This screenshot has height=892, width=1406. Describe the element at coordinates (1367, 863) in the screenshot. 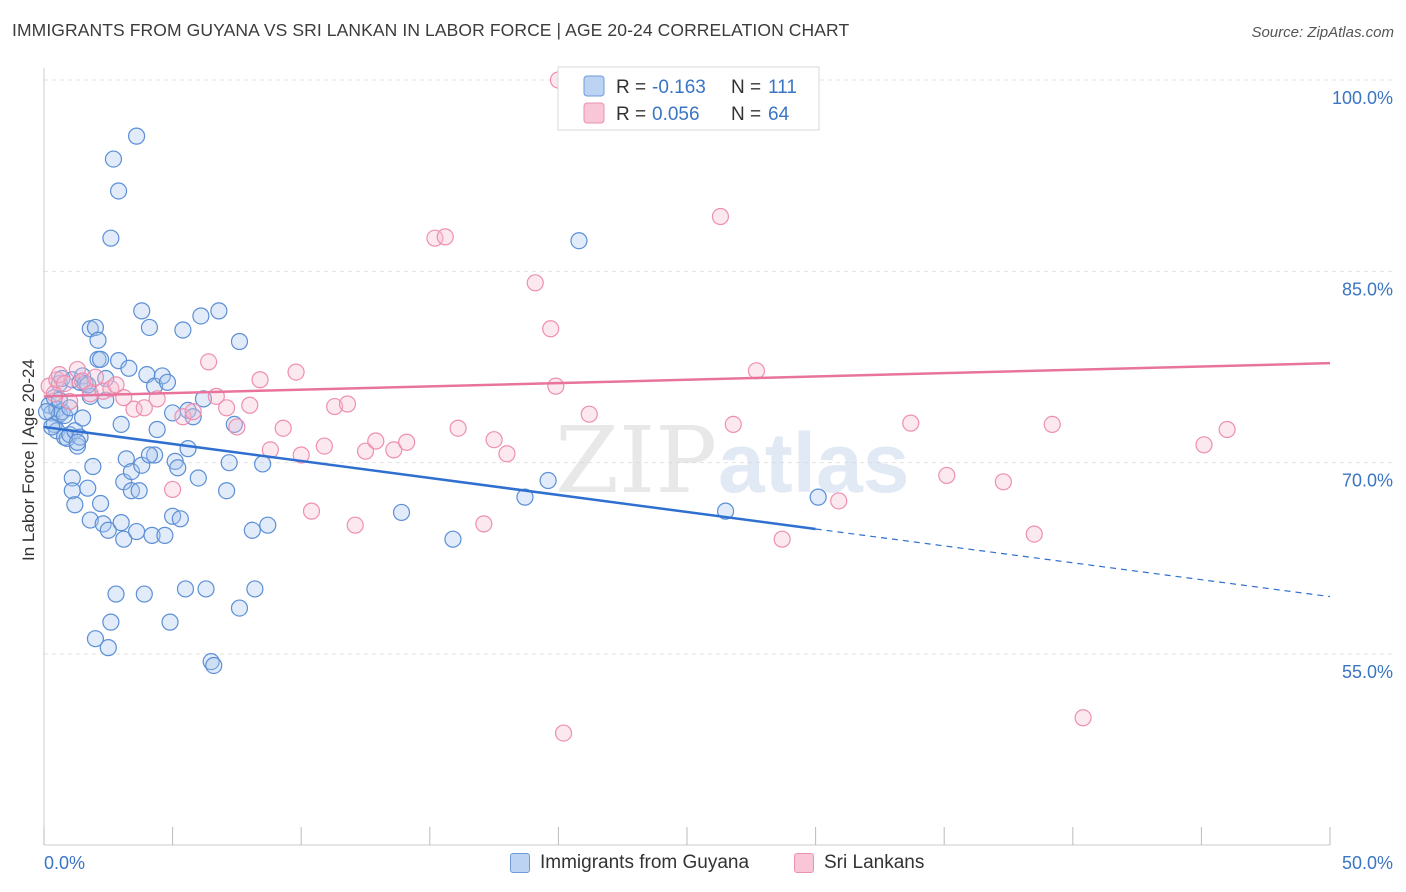

I see `x-tick-label-1: 50.0%` at that location.